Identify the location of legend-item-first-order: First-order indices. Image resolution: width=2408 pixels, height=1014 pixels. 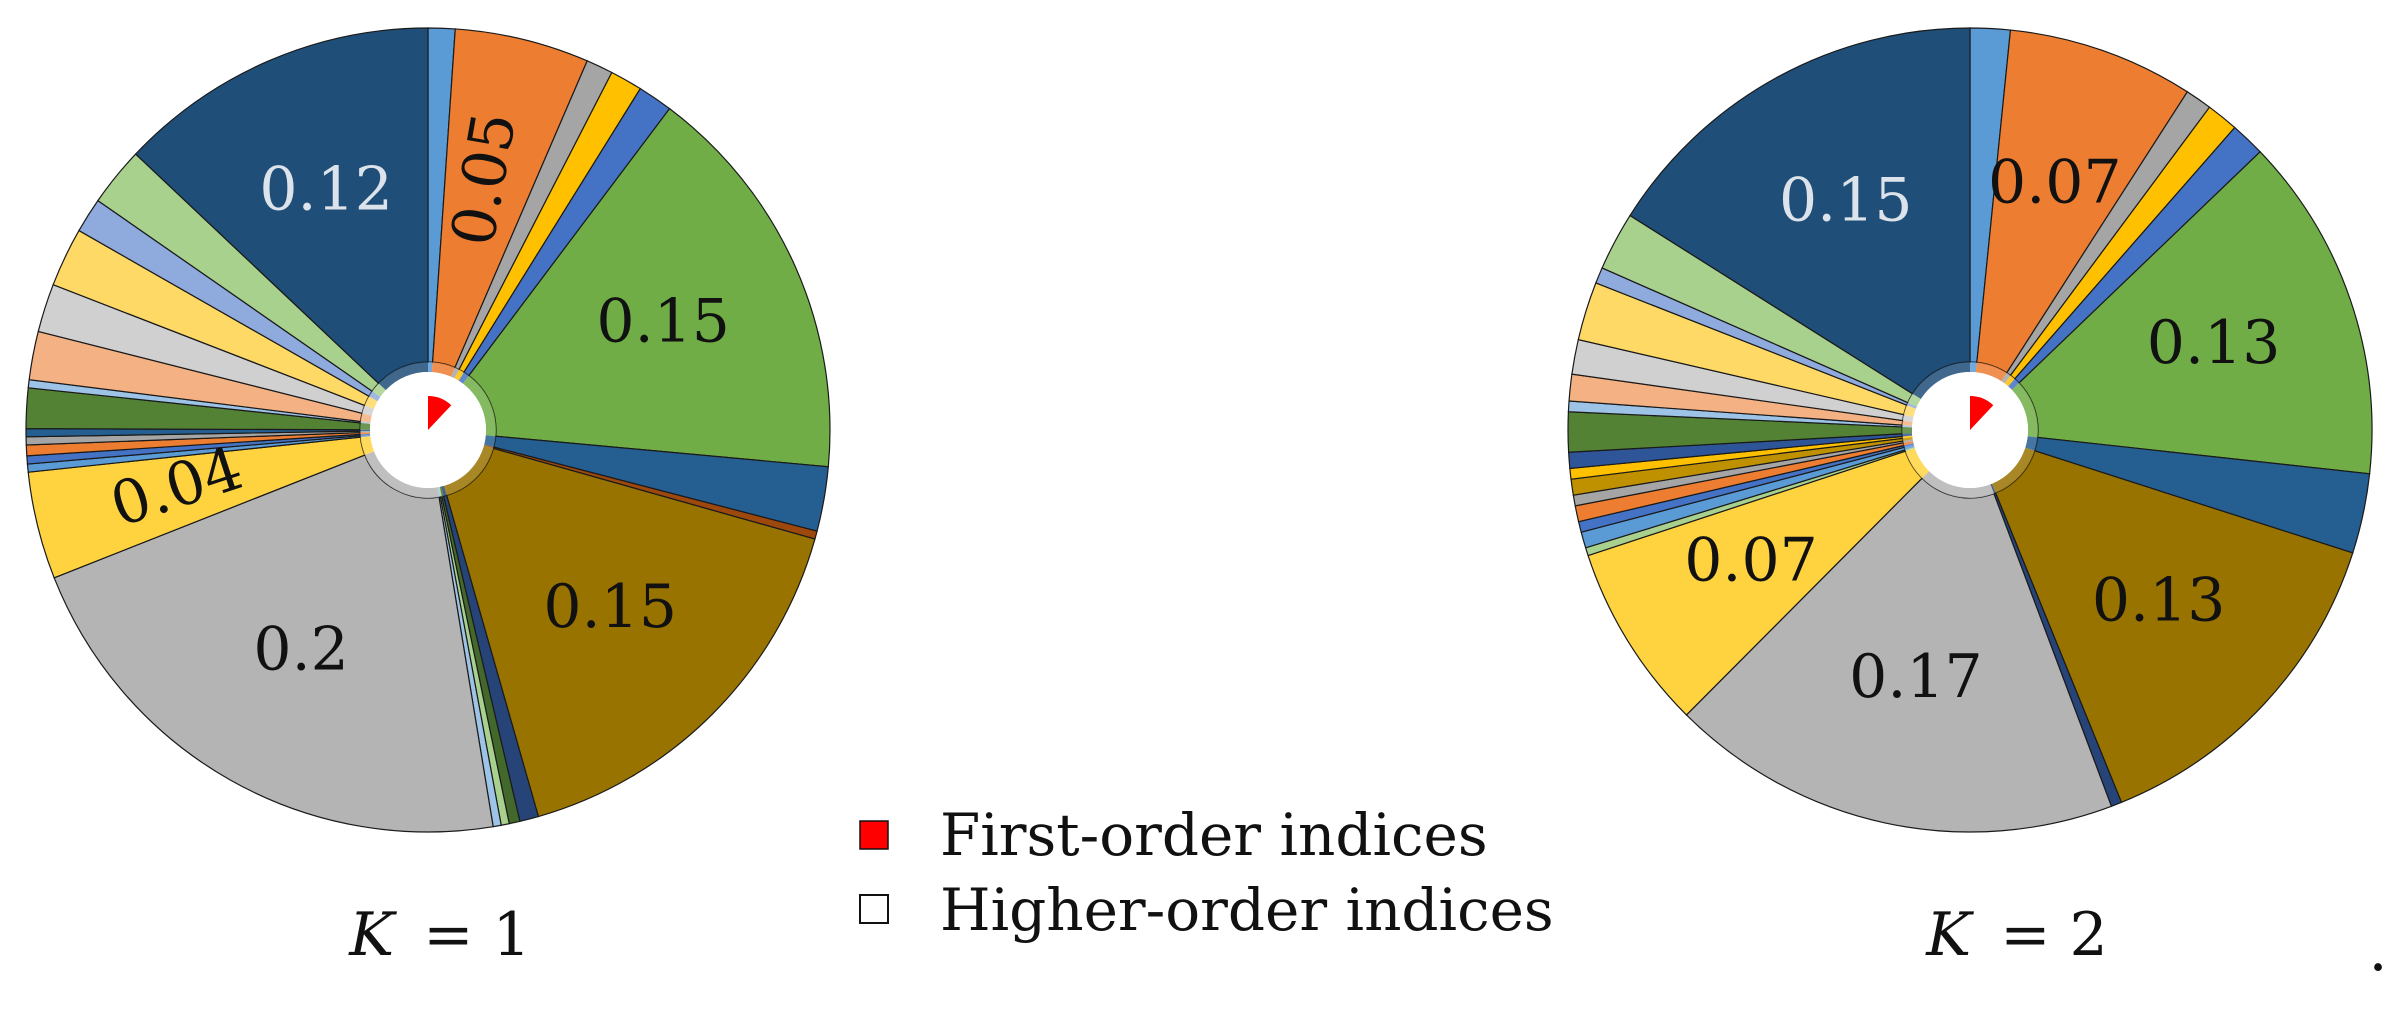
(1173, 835).